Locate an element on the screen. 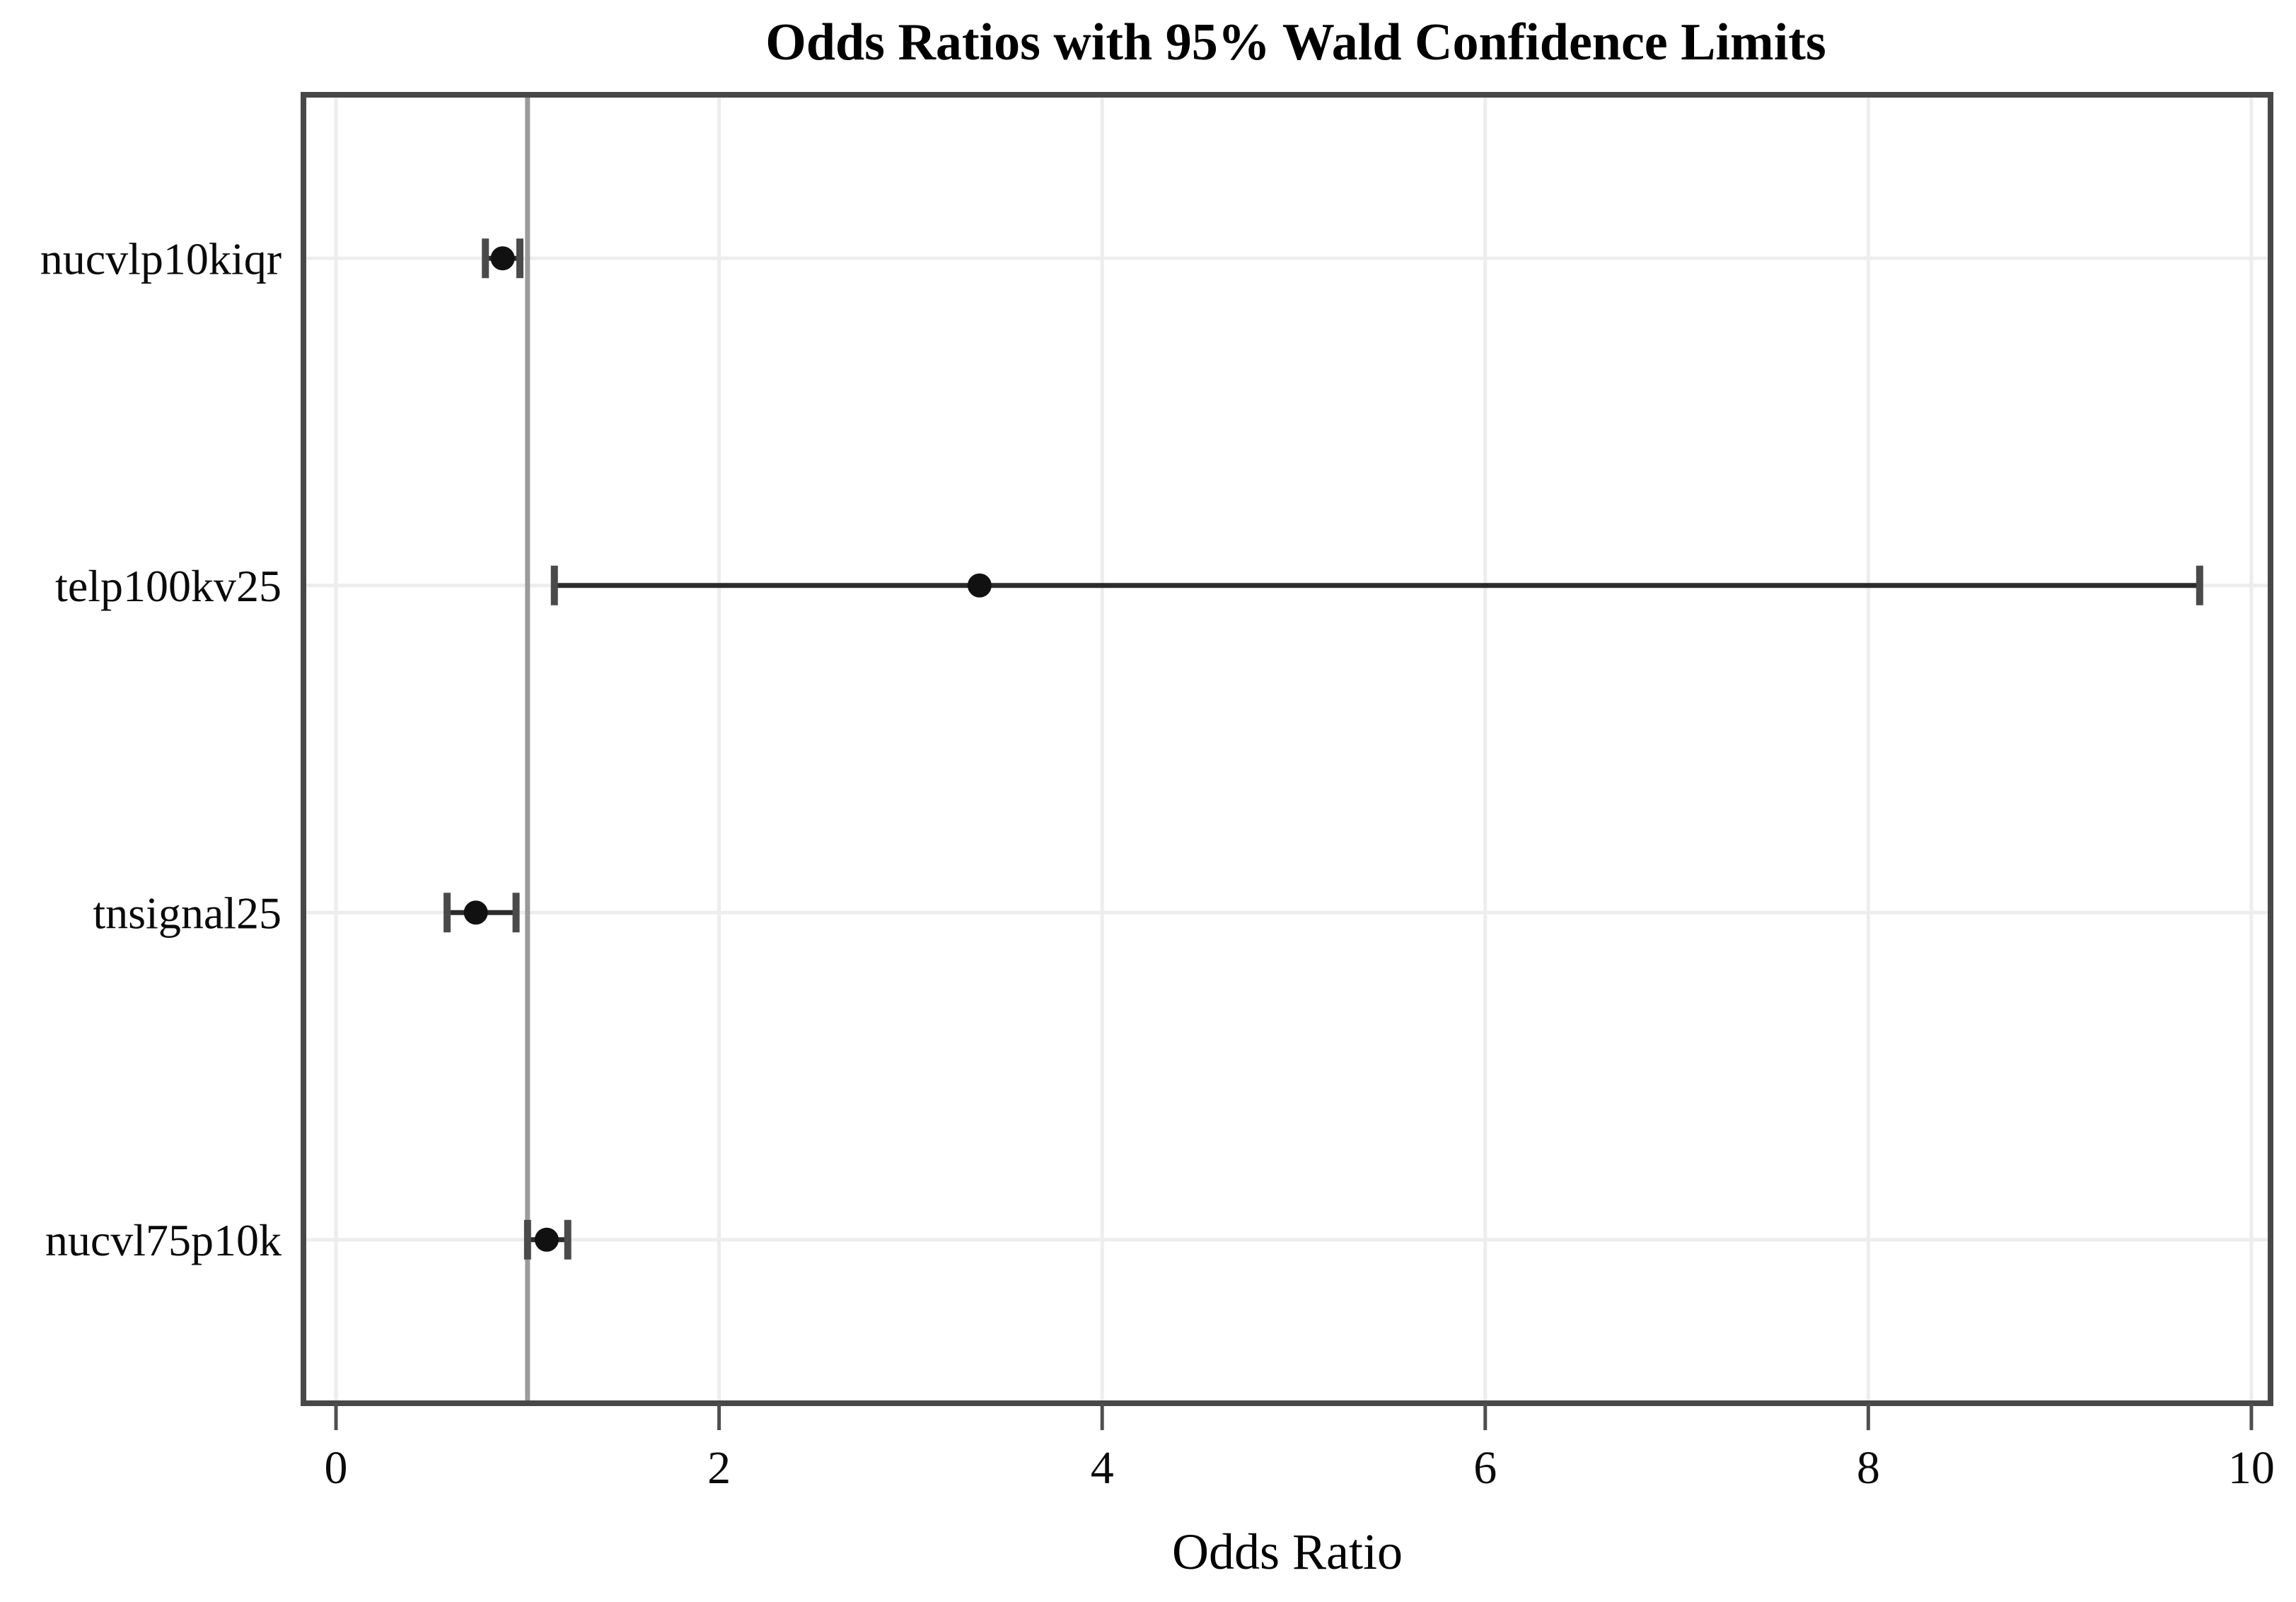 This screenshot has width=2296, height=1602. x-tick-label: 0 is located at coordinates (336, 1468).